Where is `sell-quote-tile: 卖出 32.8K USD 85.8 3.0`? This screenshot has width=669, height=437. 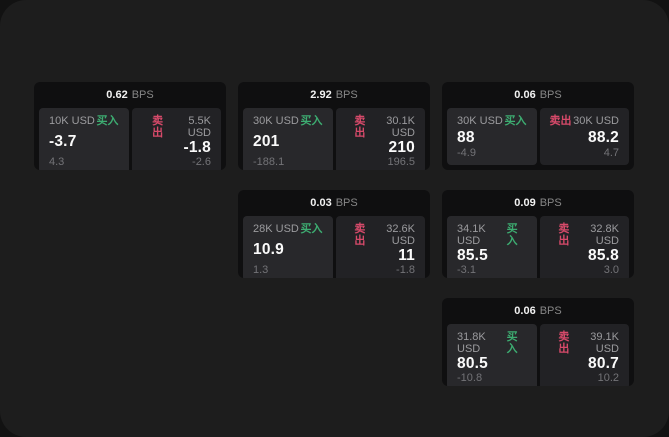 sell-quote-tile: 卖出 32.8K USD 85.8 3.0 is located at coordinates (584, 247).